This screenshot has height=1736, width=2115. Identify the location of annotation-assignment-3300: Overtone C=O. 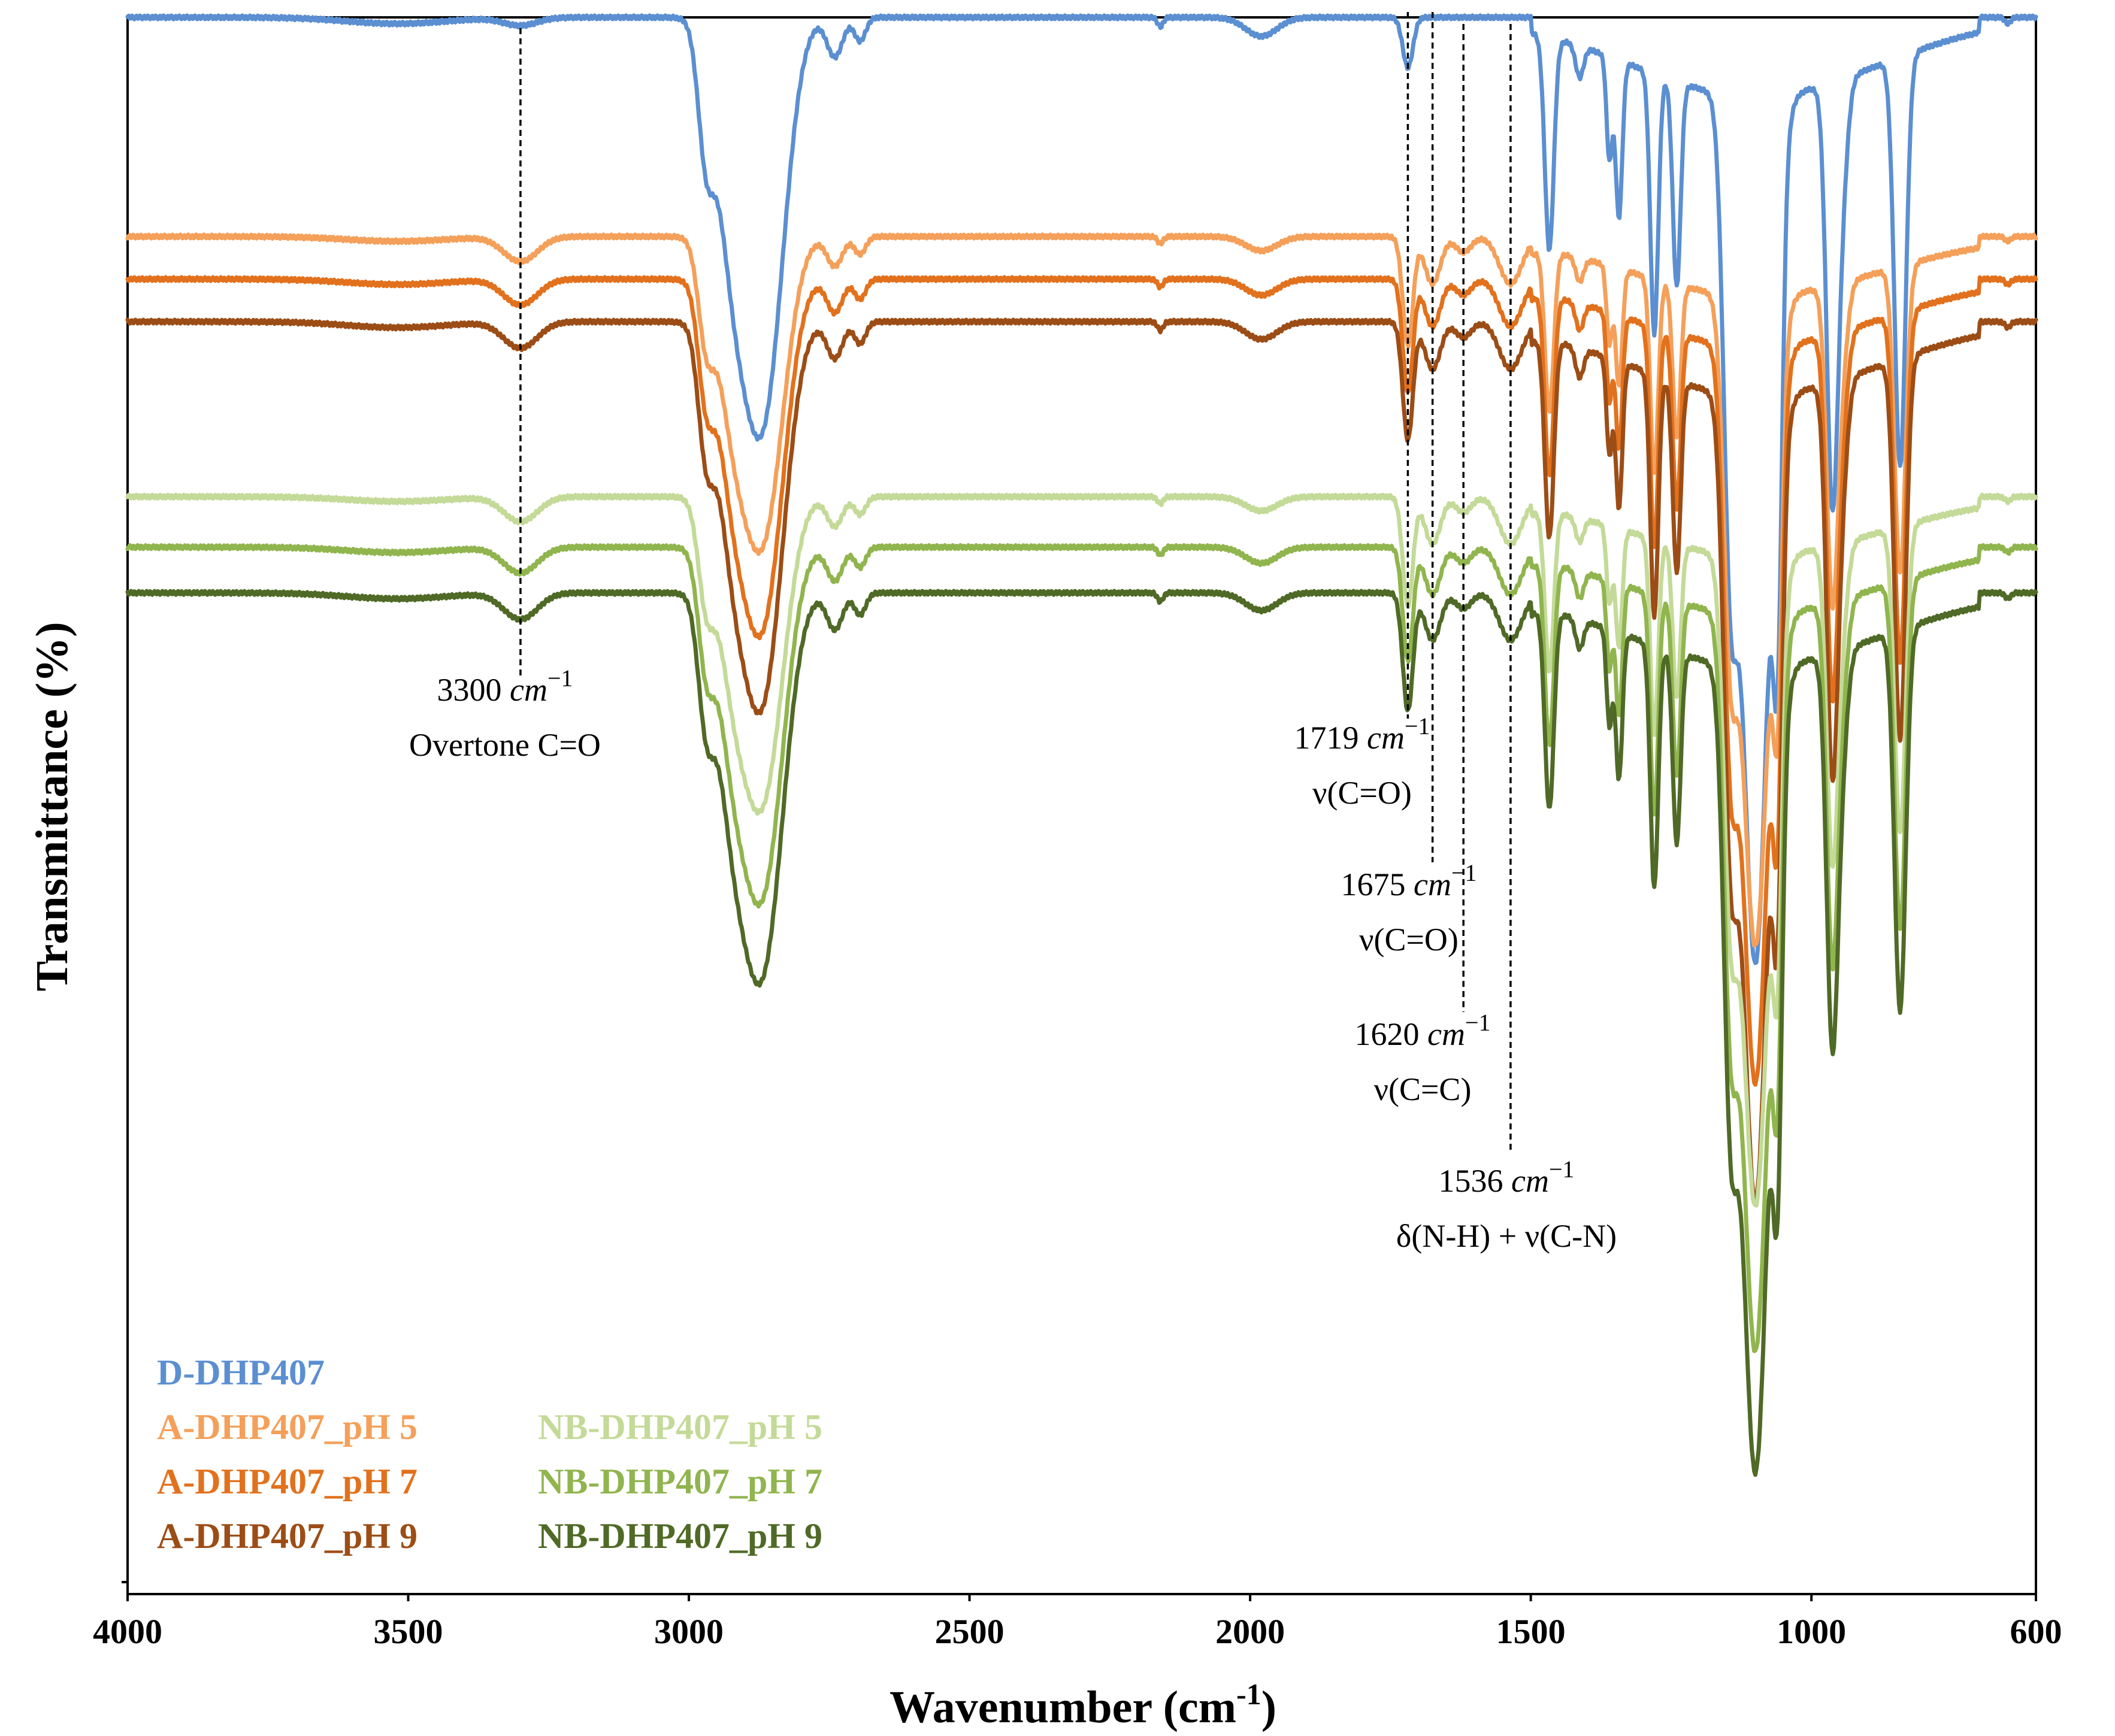
(505, 745).